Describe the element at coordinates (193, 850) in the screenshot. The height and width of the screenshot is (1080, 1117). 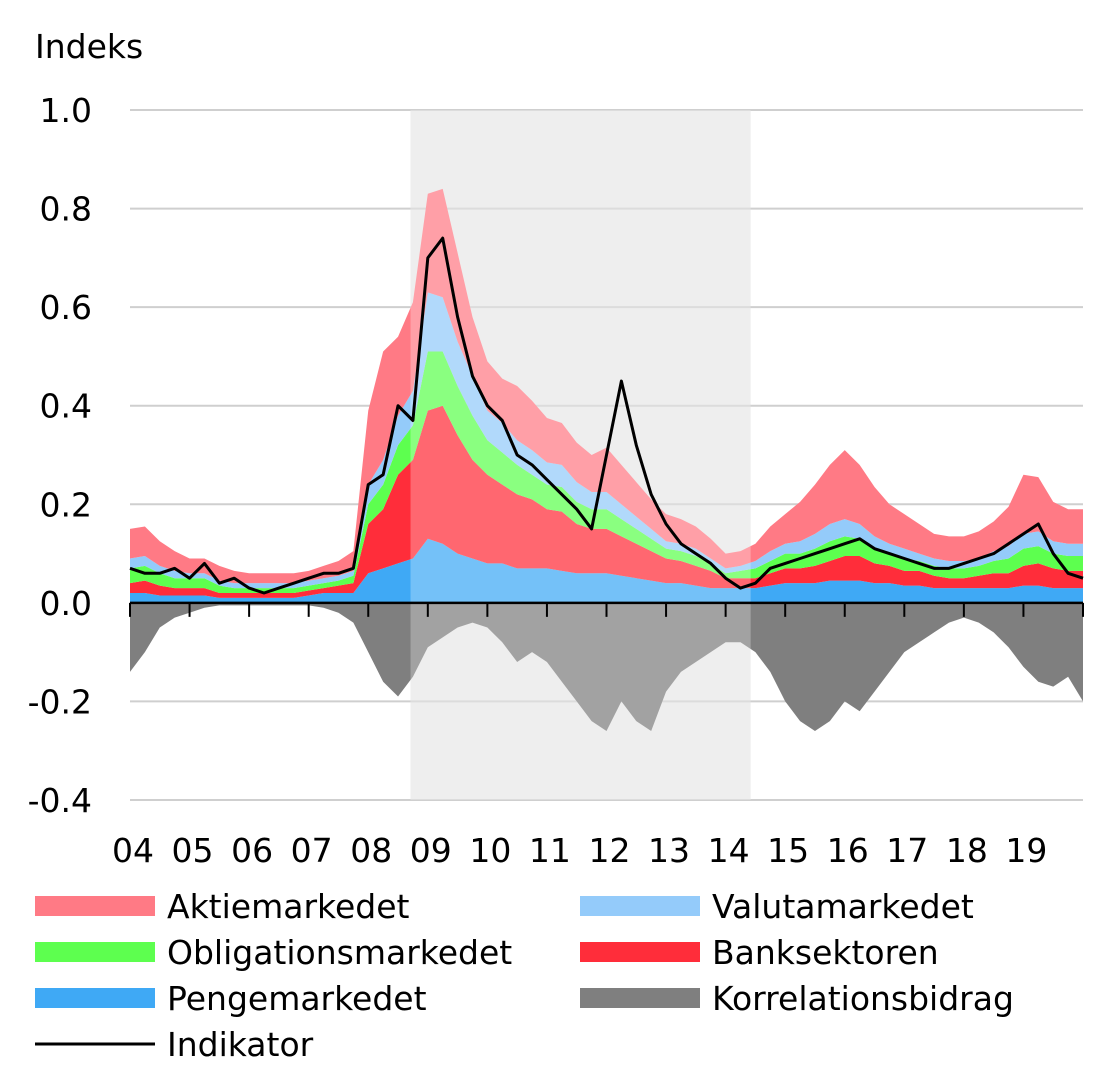
I see `x-tick-label: 05` at that location.